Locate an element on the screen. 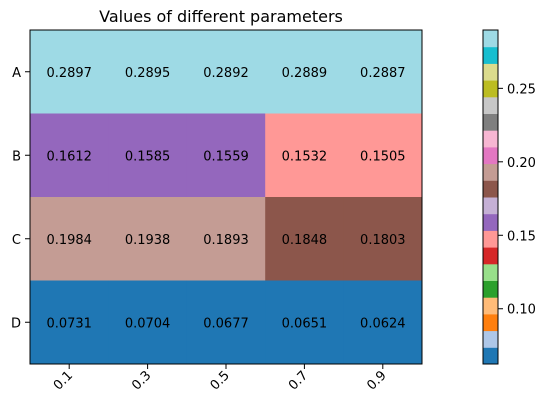 This screenshot has width=550, height=410. cell-value-label: 0.2895 is located at coordinates (148, 73).